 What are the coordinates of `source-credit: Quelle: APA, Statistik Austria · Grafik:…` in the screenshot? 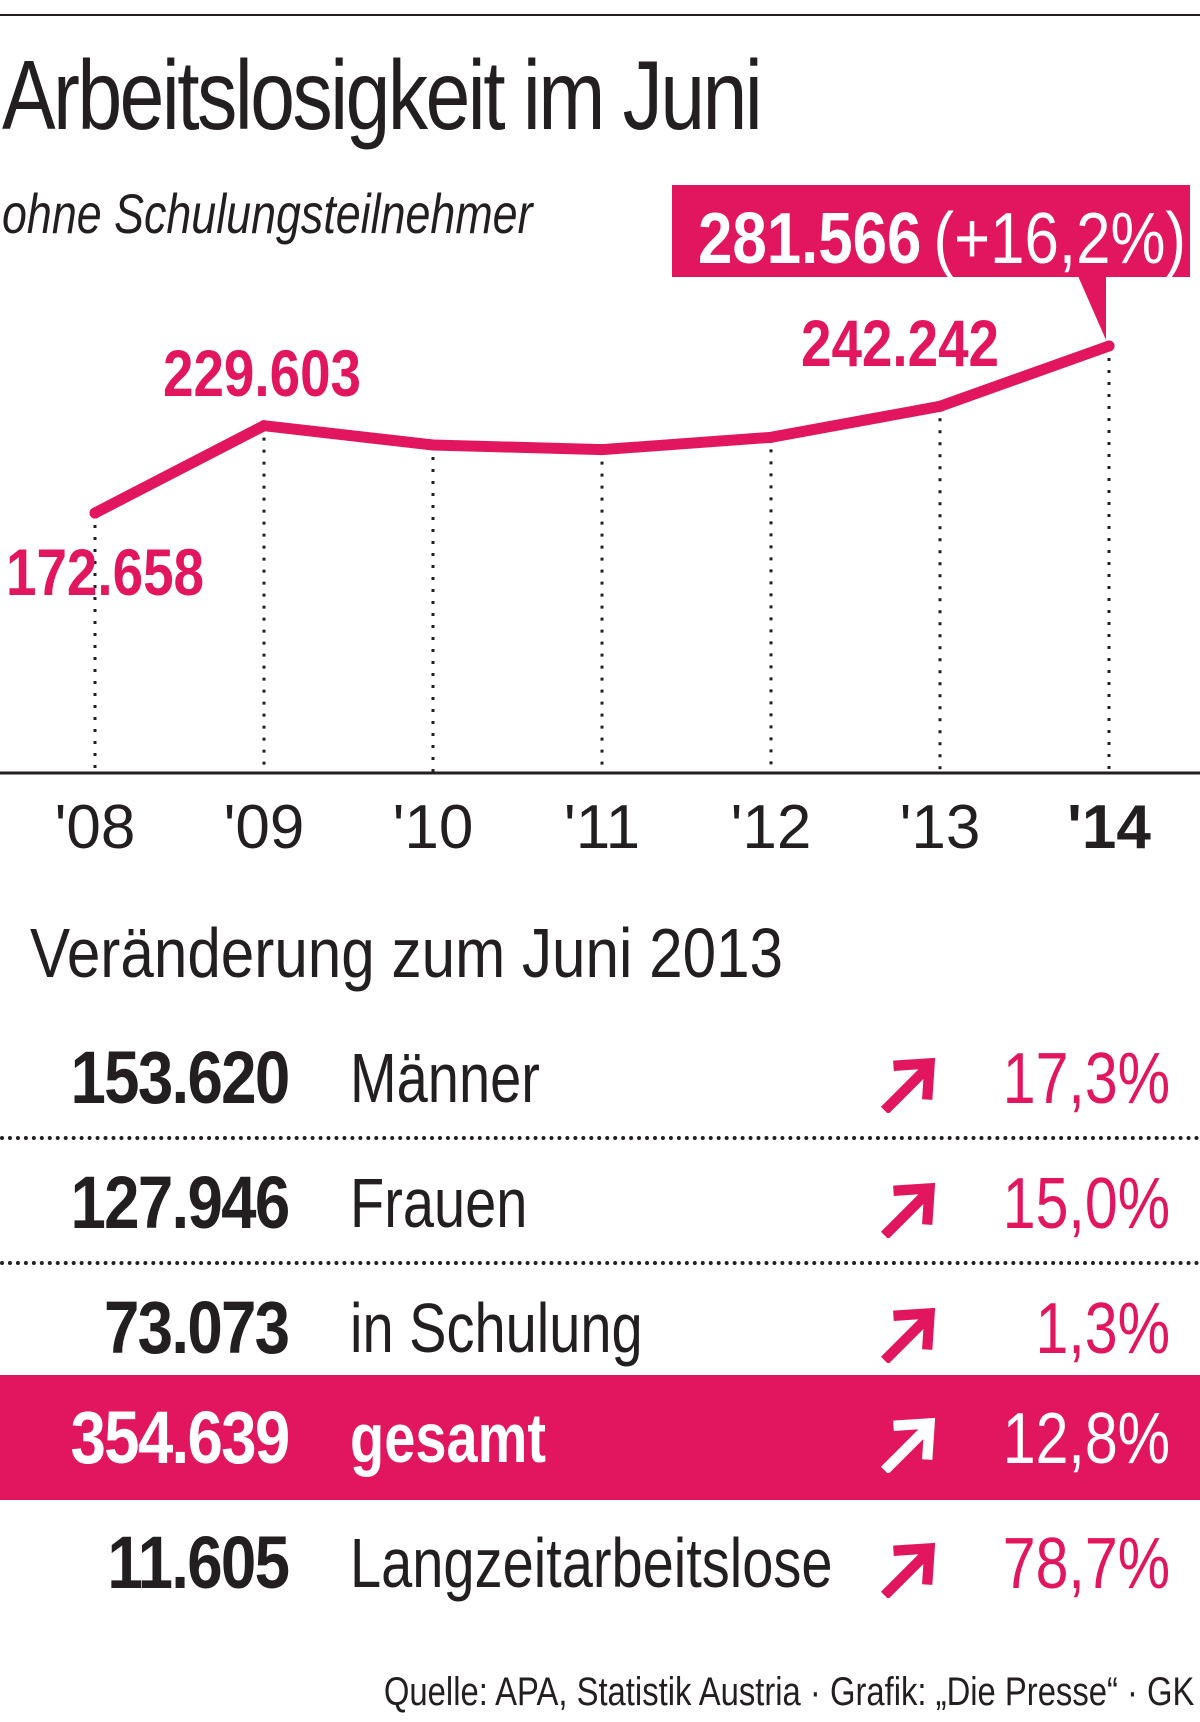 It's located at (788, 1692).